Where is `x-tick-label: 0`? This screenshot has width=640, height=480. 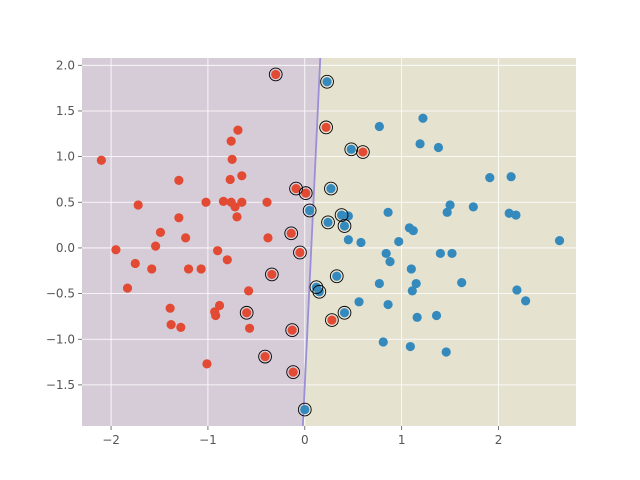 x-tick-label: 0 is located at coordinates (305, 440).